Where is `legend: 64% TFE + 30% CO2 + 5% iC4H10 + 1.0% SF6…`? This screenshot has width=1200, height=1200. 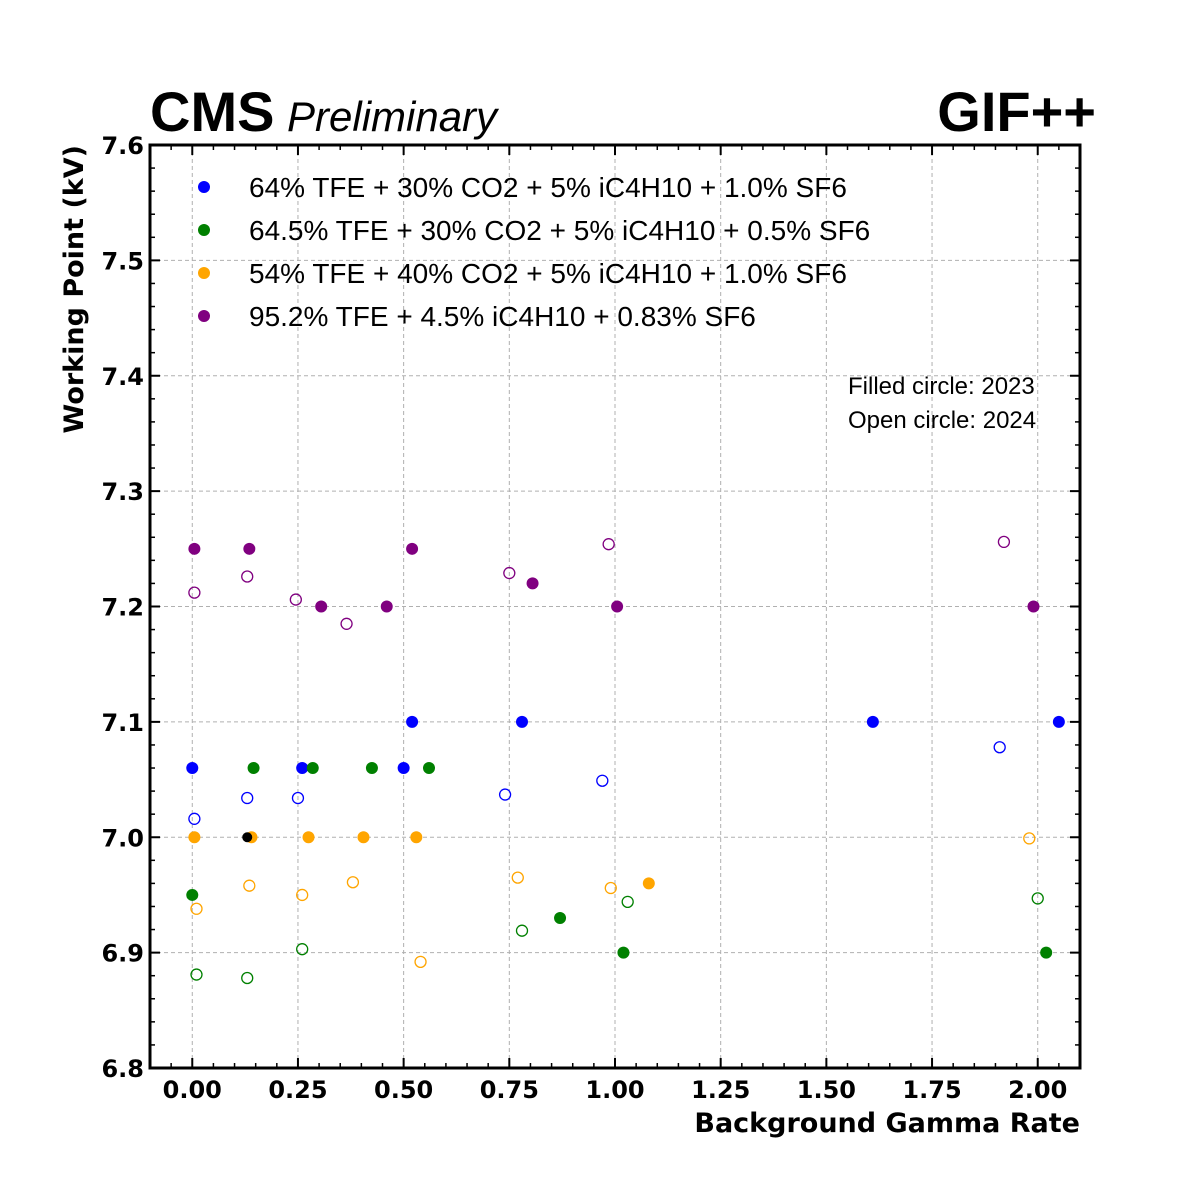 legend: 64% TFE + 30% CO2 + 5% iC4H10 + 1.0% SF6… is located at coordinates (534, 252).